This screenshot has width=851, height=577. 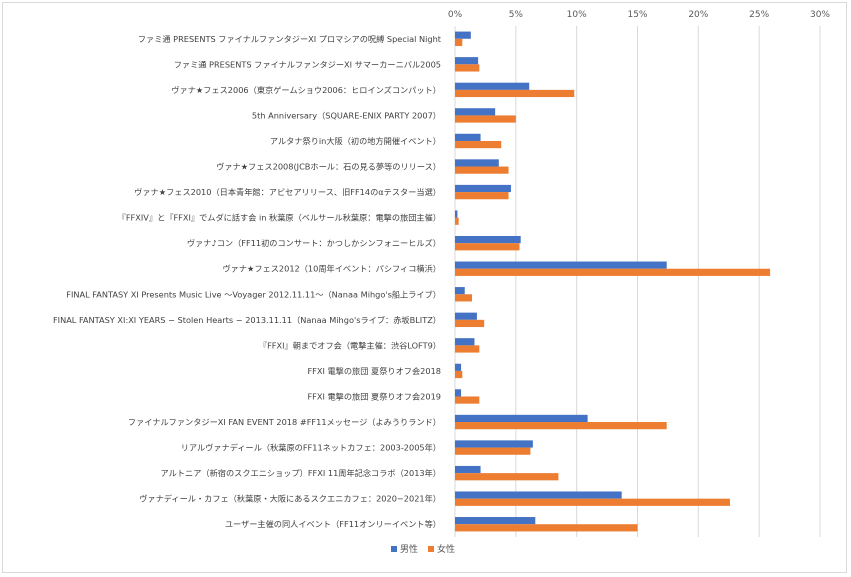 I want to click on category-label: ユーザー主催の同人イベント（FF11オンリーイベント等）, so click(x=333, y=524).